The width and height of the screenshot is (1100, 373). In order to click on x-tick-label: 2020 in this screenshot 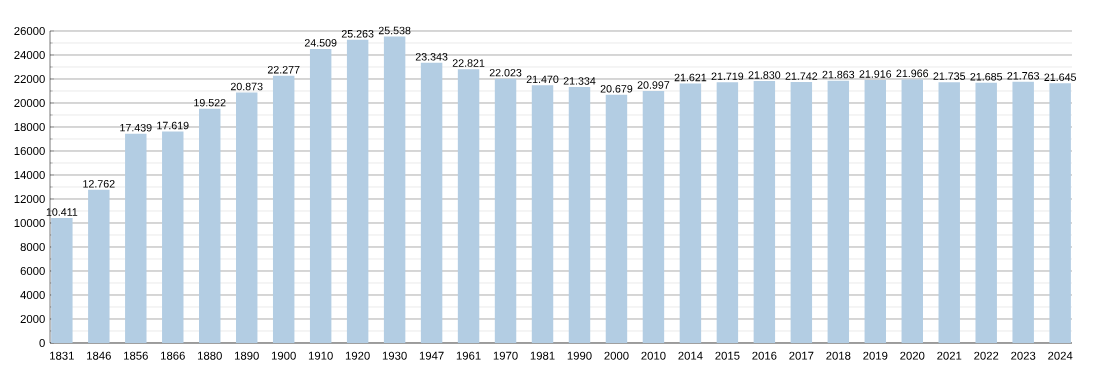, I will do `click(912, 355)`.